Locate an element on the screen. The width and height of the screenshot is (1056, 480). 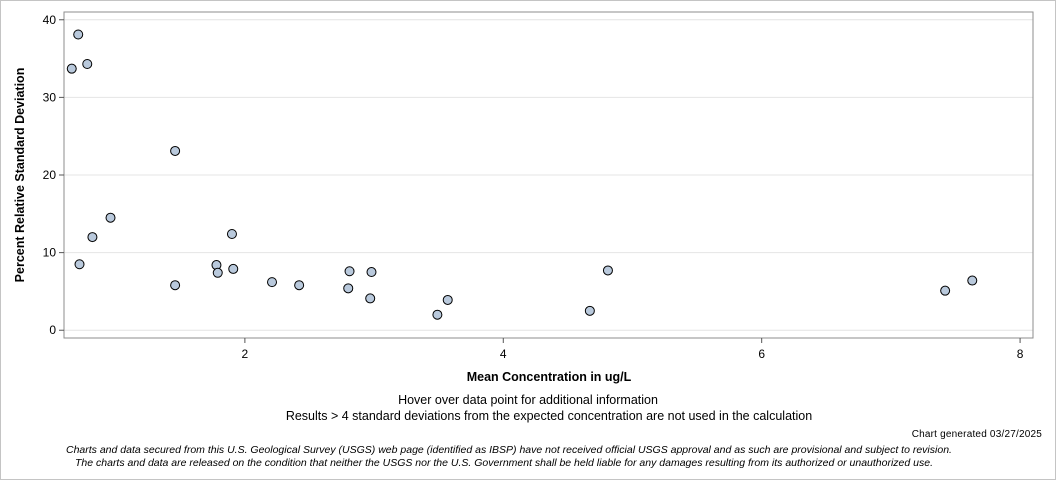
y-tick-label: 0 is located at coordinates (52, 330).